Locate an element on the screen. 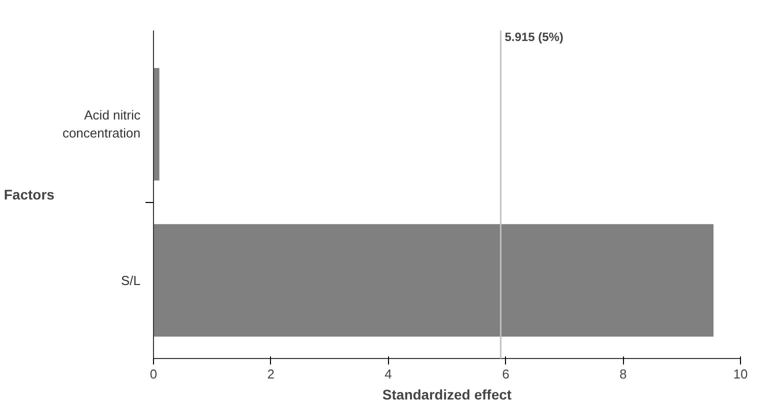 This screenshot has width=764, height=412. y-tick-label: Acid nitric concentration is located at coordinates (101, 124).